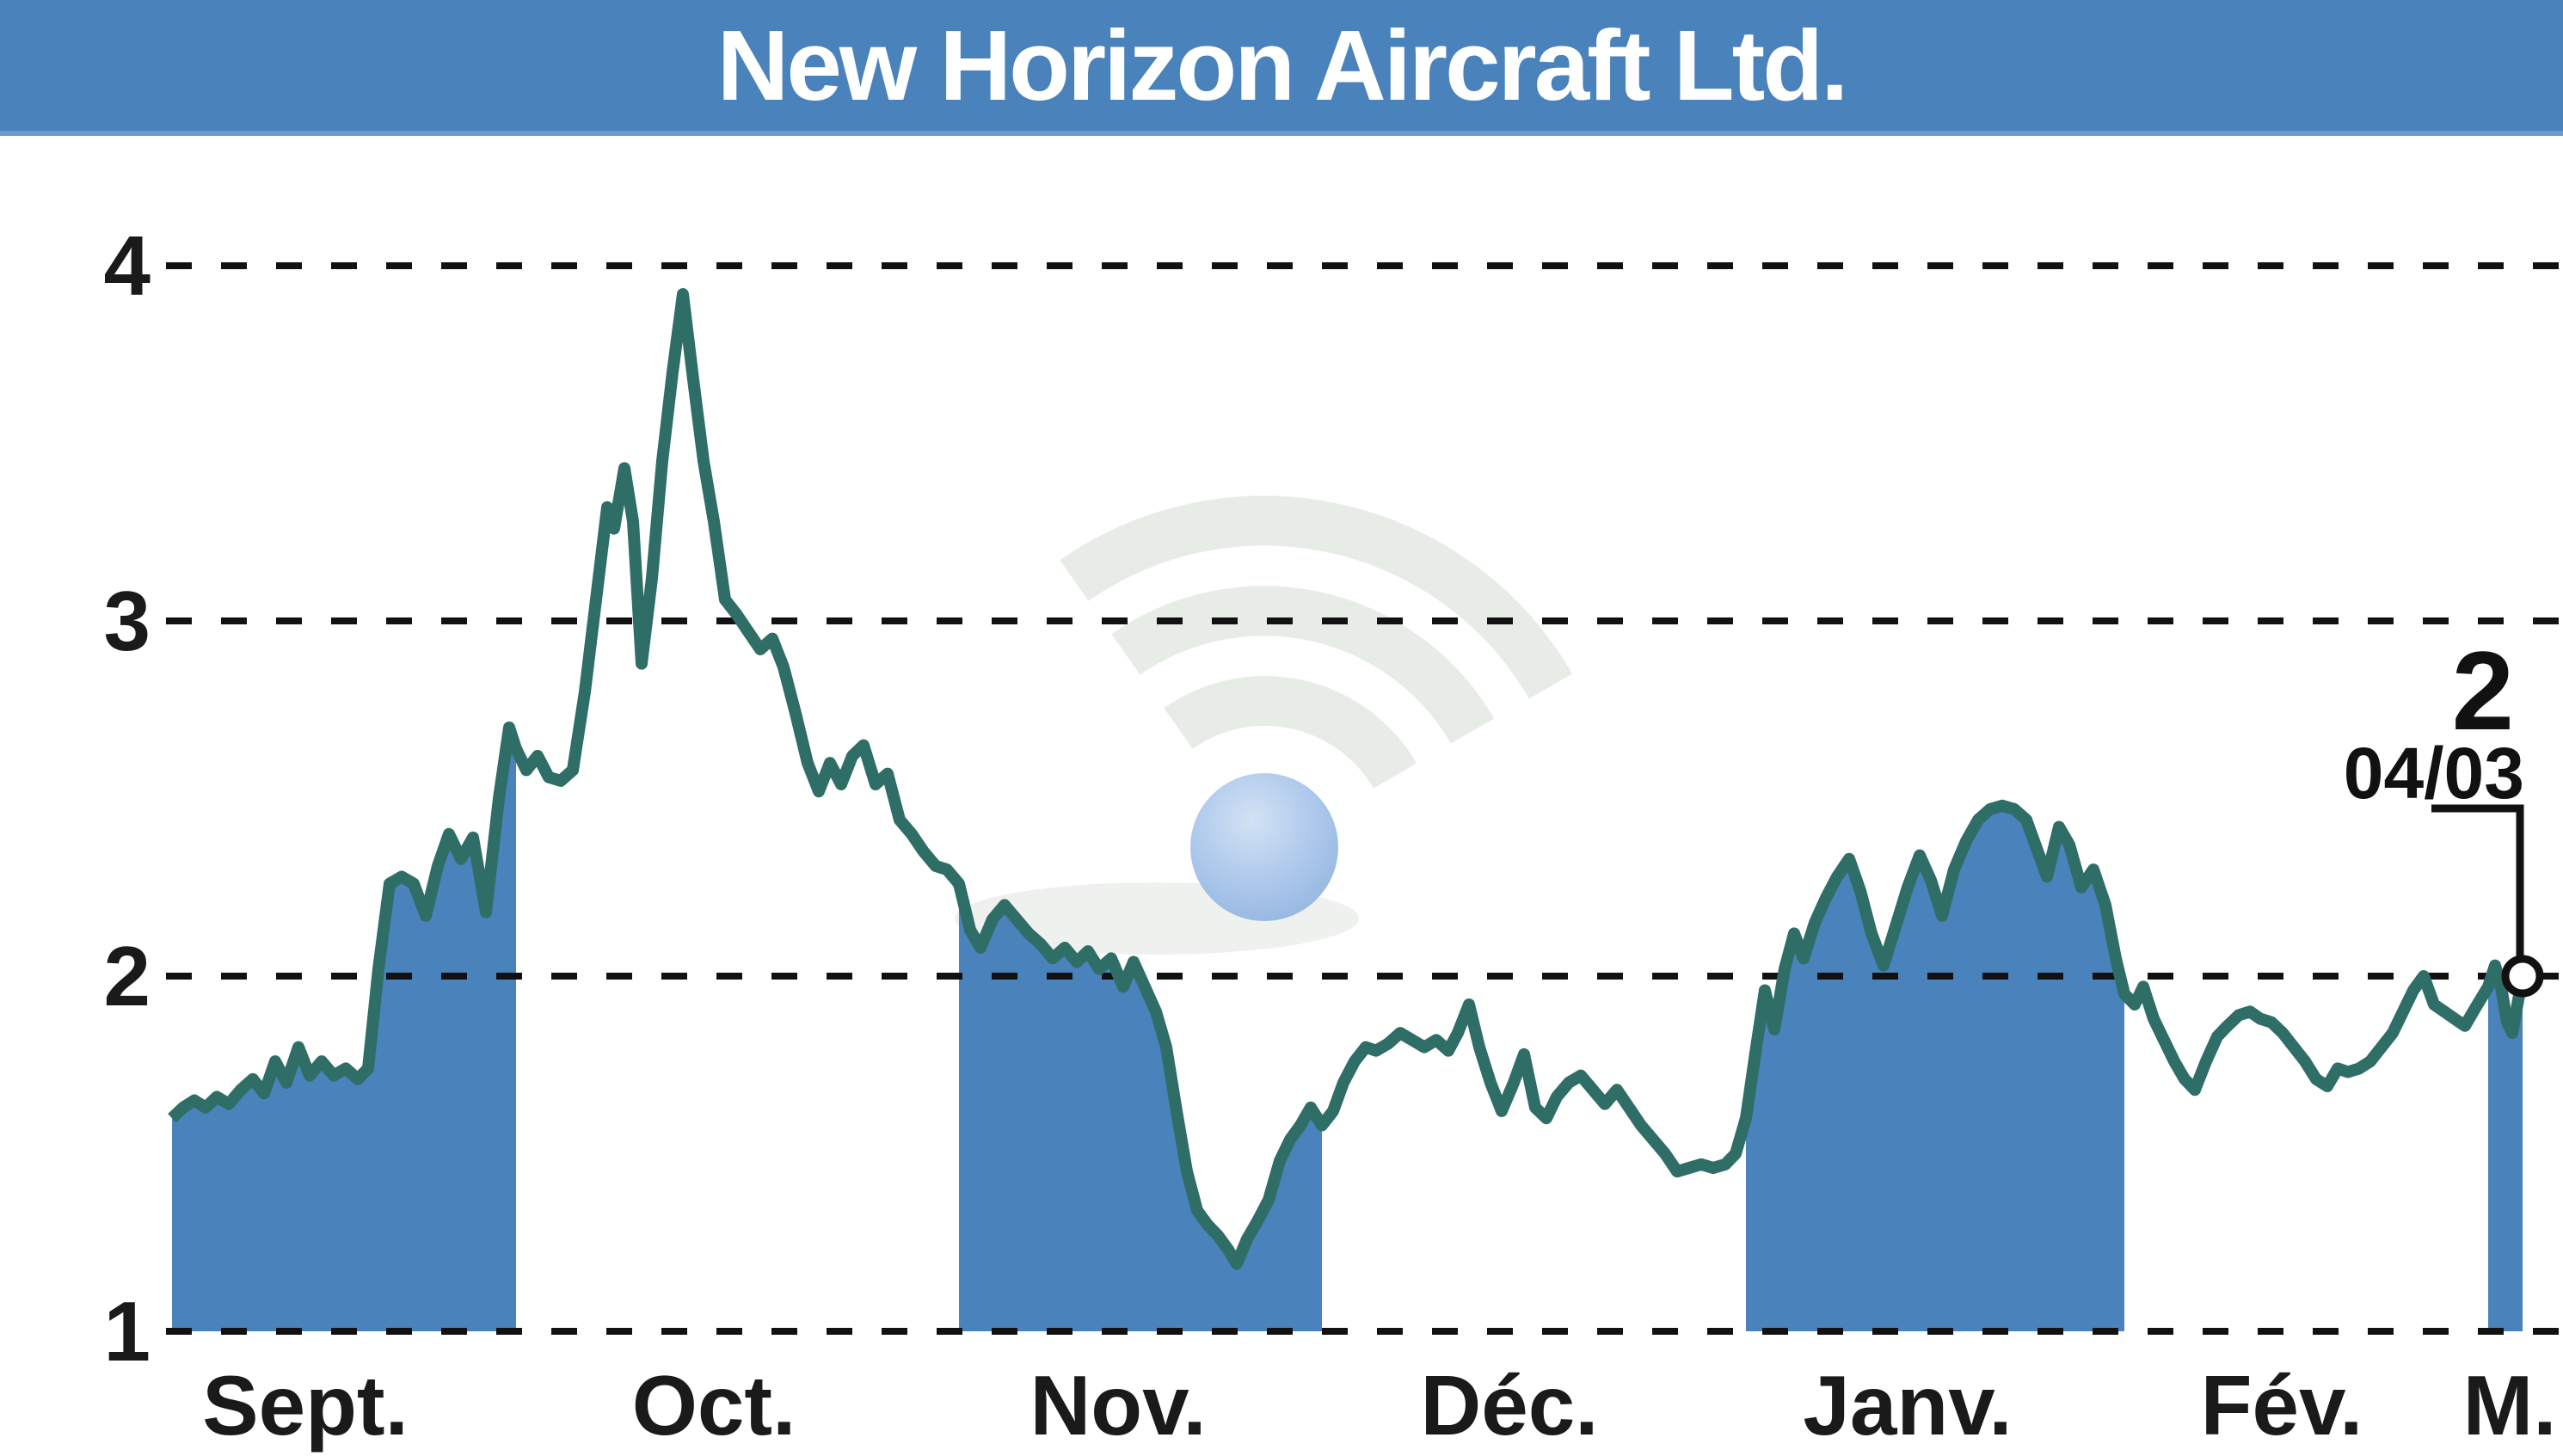 This screenshot has height=1456, width=2563. What do you see at coordinates (344, 1029) in the screenshot?
I see `shaded-area-sept` at bounding box center [344, 1029].